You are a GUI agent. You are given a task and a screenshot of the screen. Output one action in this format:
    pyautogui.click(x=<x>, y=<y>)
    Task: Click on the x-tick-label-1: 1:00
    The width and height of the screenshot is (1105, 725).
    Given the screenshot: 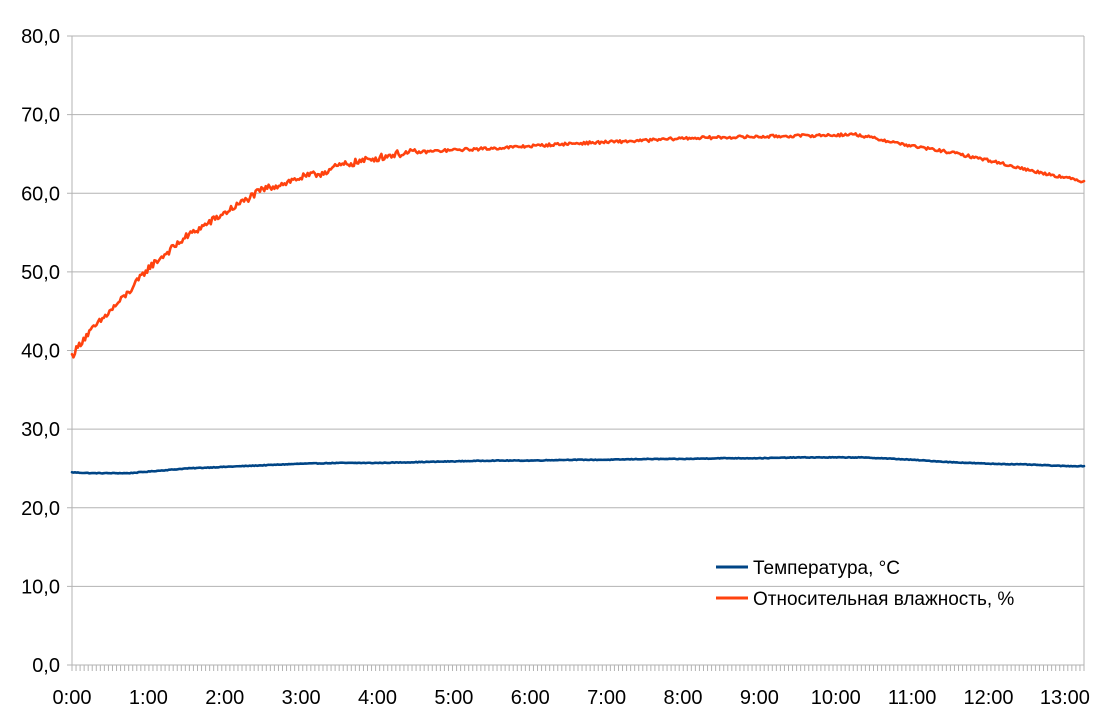 What is the action you would take?
    pyautogui.click(x=148, y=698)
    